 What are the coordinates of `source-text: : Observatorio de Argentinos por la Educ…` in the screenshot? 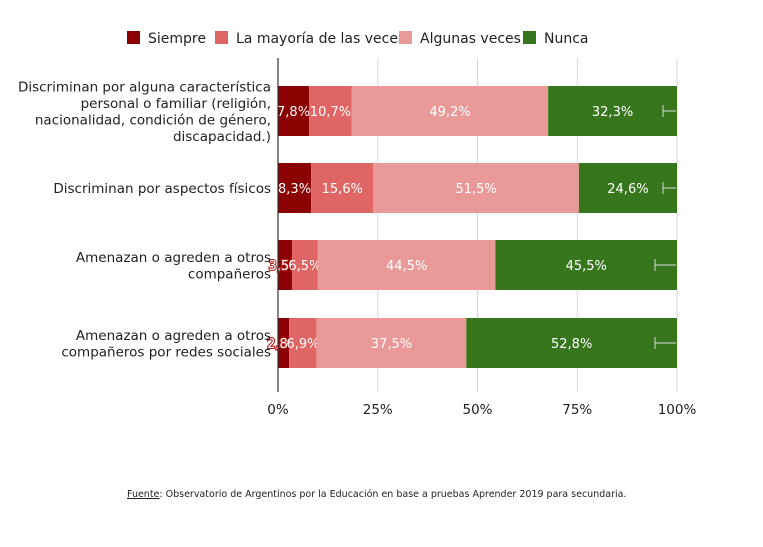 It's located at (393, 494).